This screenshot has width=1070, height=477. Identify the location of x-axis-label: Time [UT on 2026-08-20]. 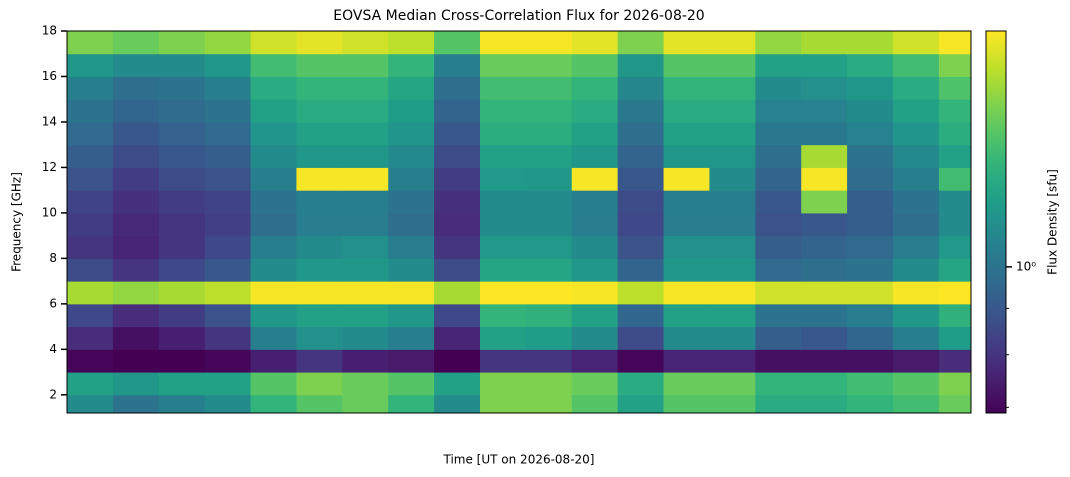
(519, 460).